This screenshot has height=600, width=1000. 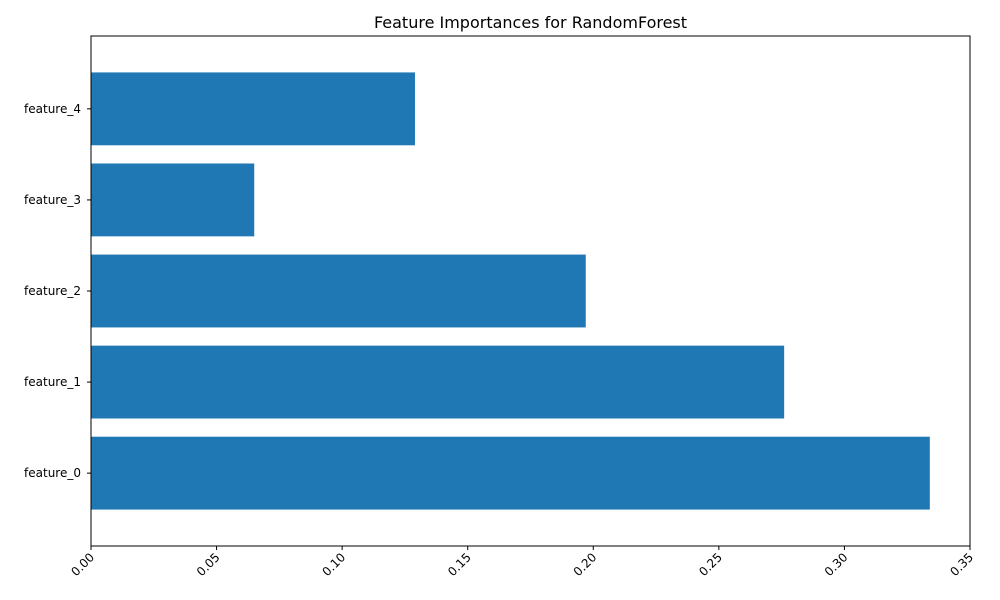 I want to click on x-tick-label: 0.00, so click(x=82, y=564).